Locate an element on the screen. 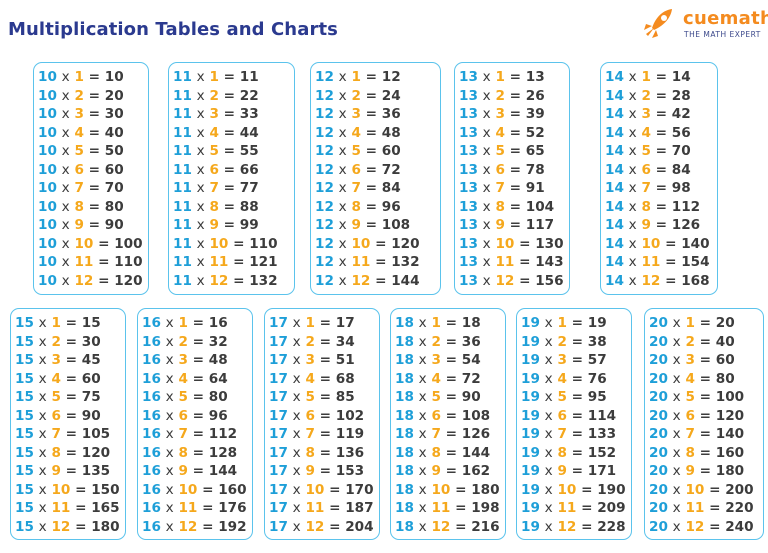  multiplier: 6 is located at coordinates (356, 169).